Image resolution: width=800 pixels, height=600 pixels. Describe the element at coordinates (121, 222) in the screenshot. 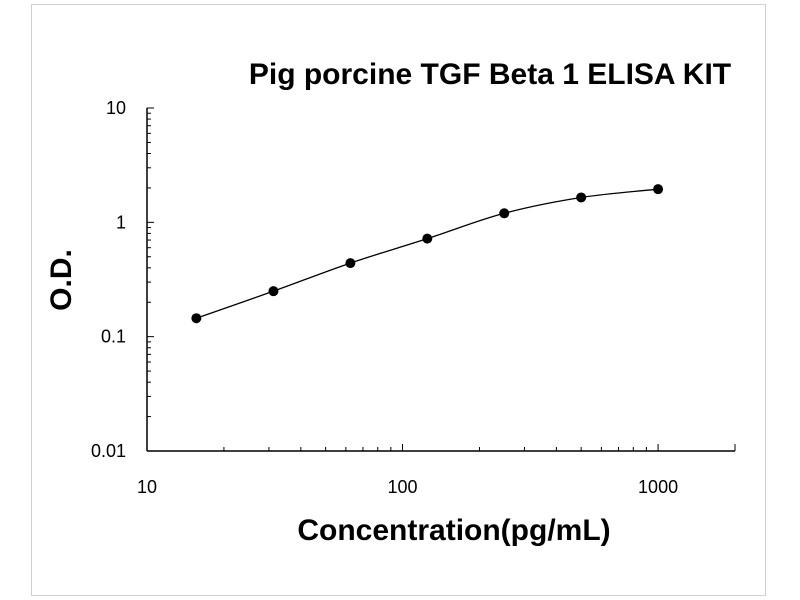

I see `y-tick-label: 1` at that location.